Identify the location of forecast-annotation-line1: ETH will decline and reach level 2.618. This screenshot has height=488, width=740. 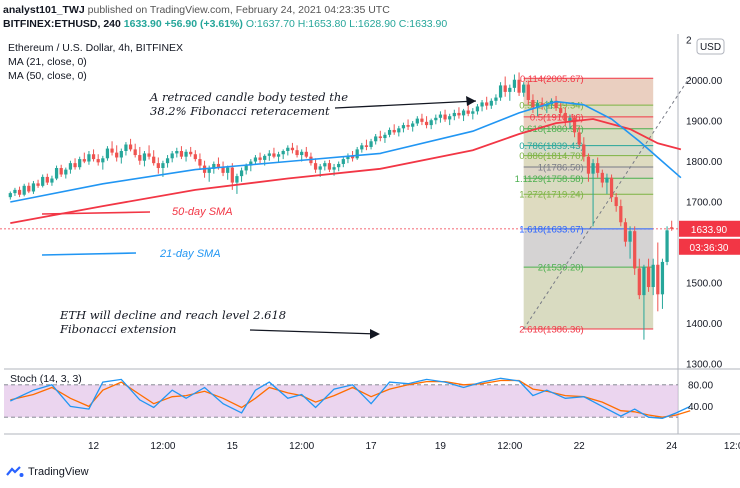
(172, 315).